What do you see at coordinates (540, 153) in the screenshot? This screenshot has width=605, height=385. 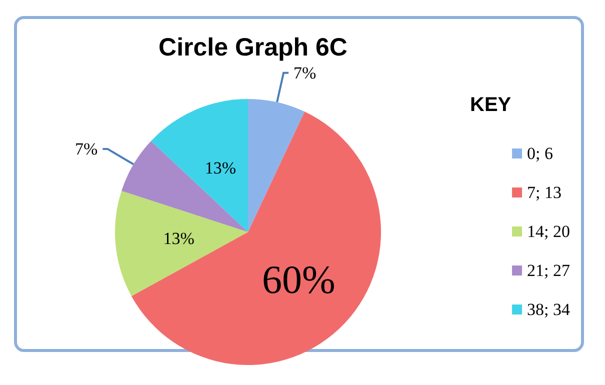 I see `legend-label: 0; 6` at bounding box center [540, 153].